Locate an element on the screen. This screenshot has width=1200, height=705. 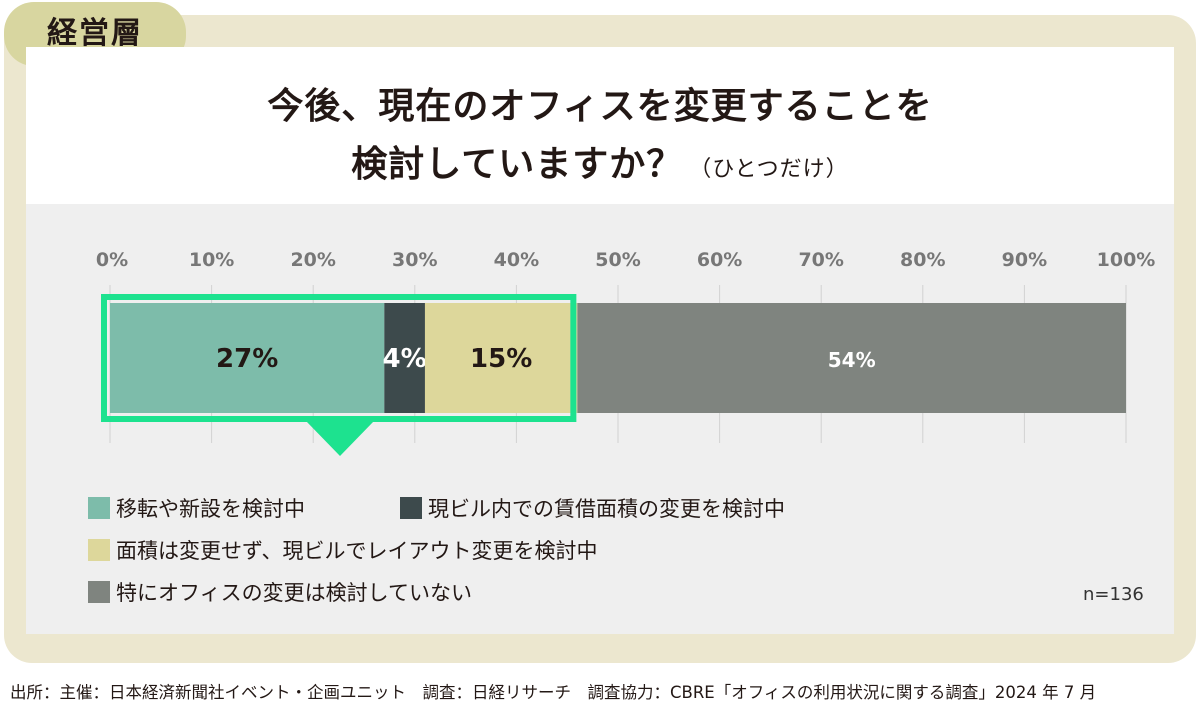
bar-data-label: 27% is located at coordinates (247, 359).